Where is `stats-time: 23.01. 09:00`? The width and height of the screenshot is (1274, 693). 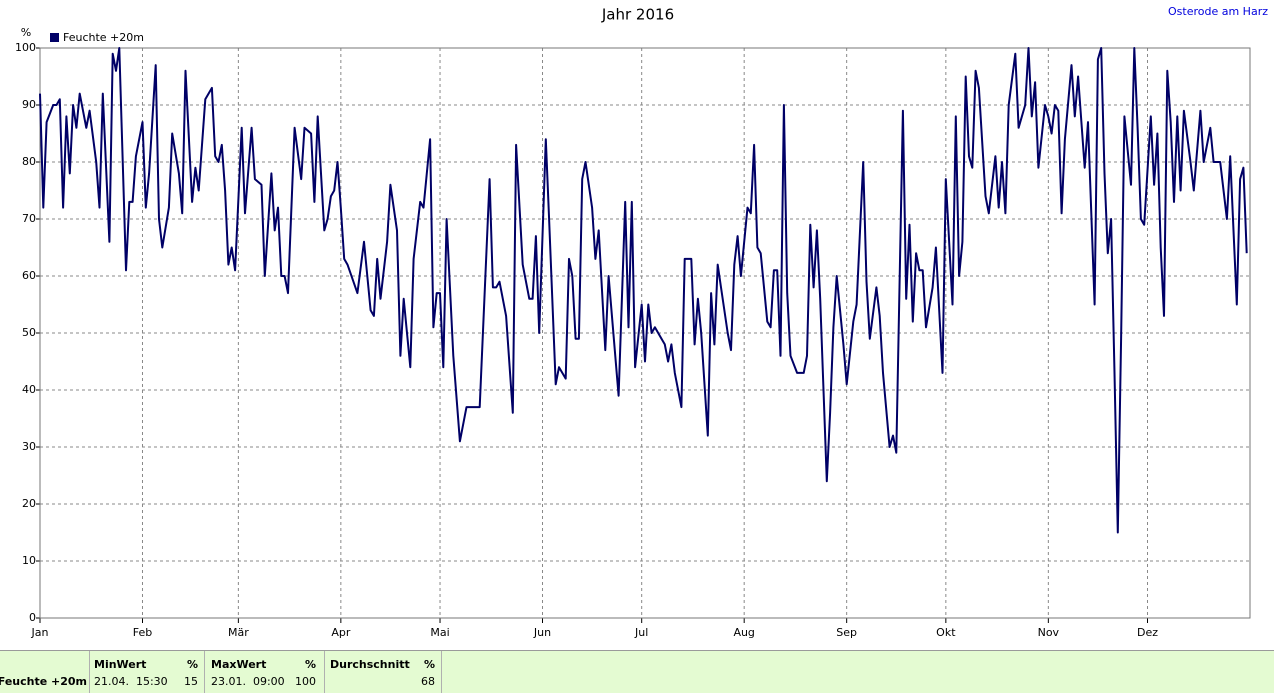
stats-time: 23.01. 09:00 is located at coordinates (248, 681).